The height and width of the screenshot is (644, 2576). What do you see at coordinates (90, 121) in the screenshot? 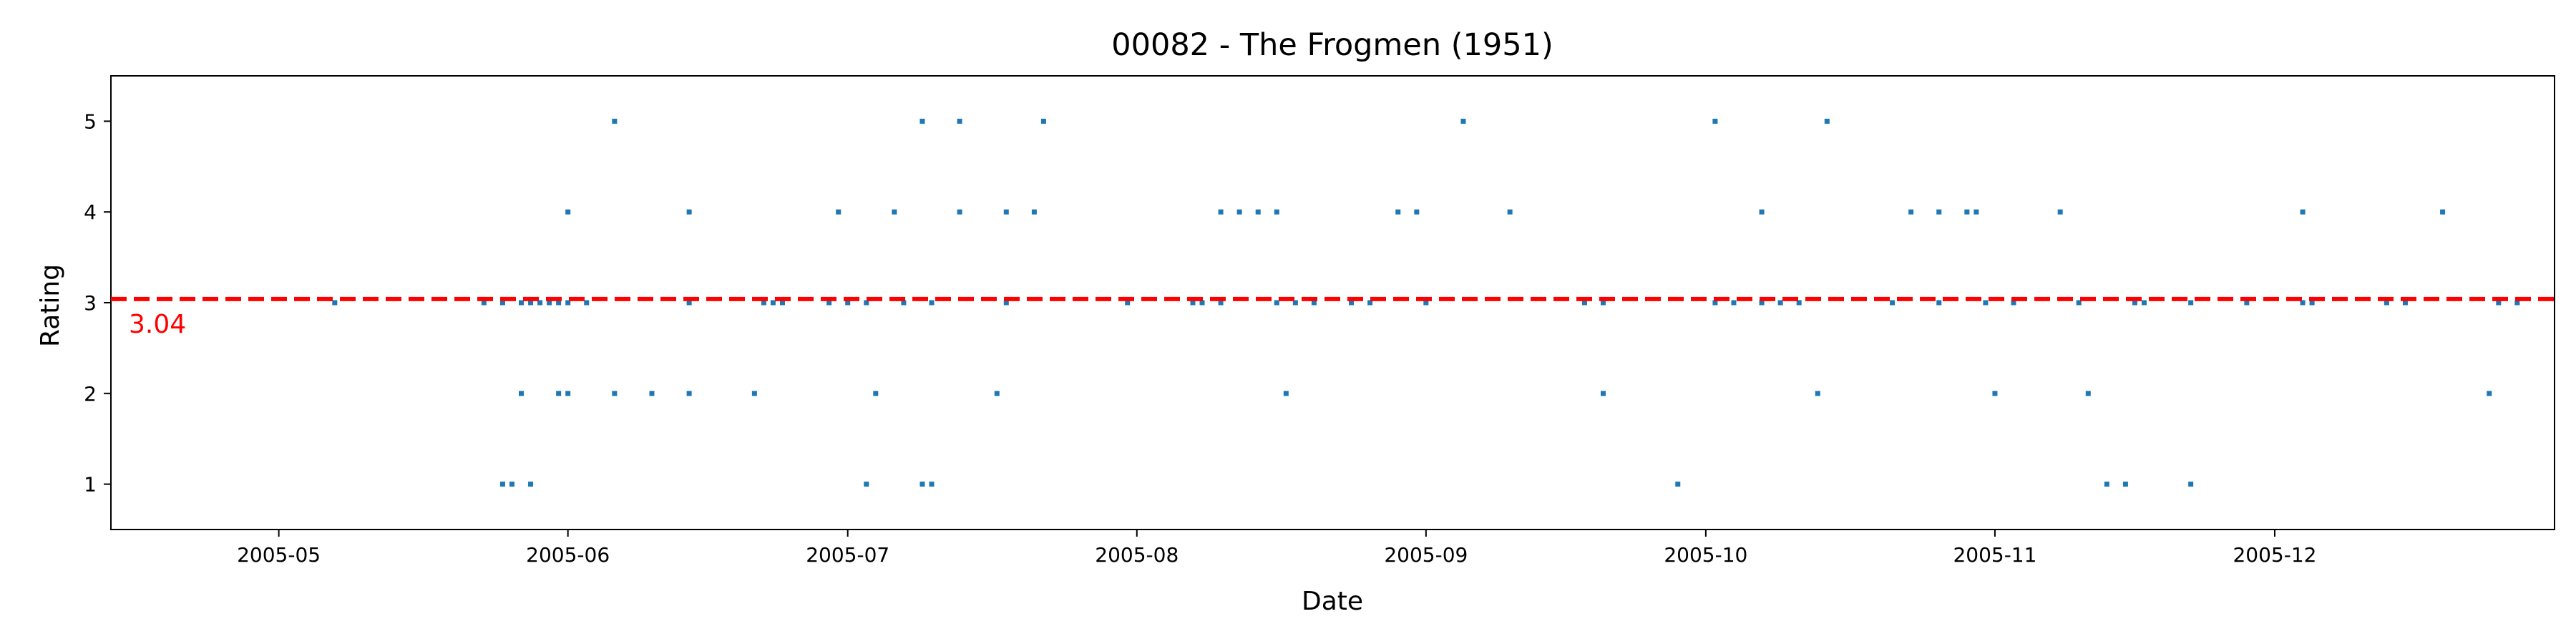
I see `y-tick-label: 5` at bounding box center [90, 121].